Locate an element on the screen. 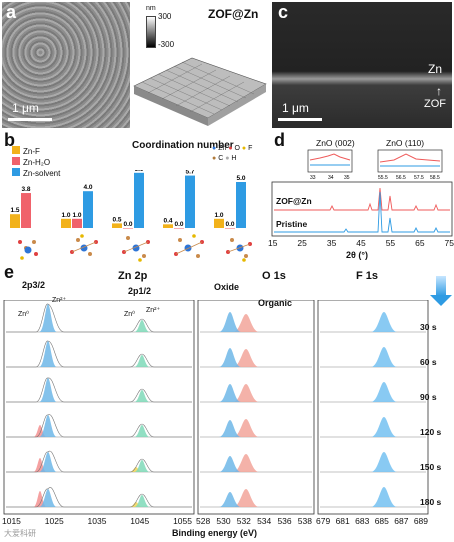 This screenshot has height=542, width=454. time-180: 180 s is located at coordinates (431, 502).